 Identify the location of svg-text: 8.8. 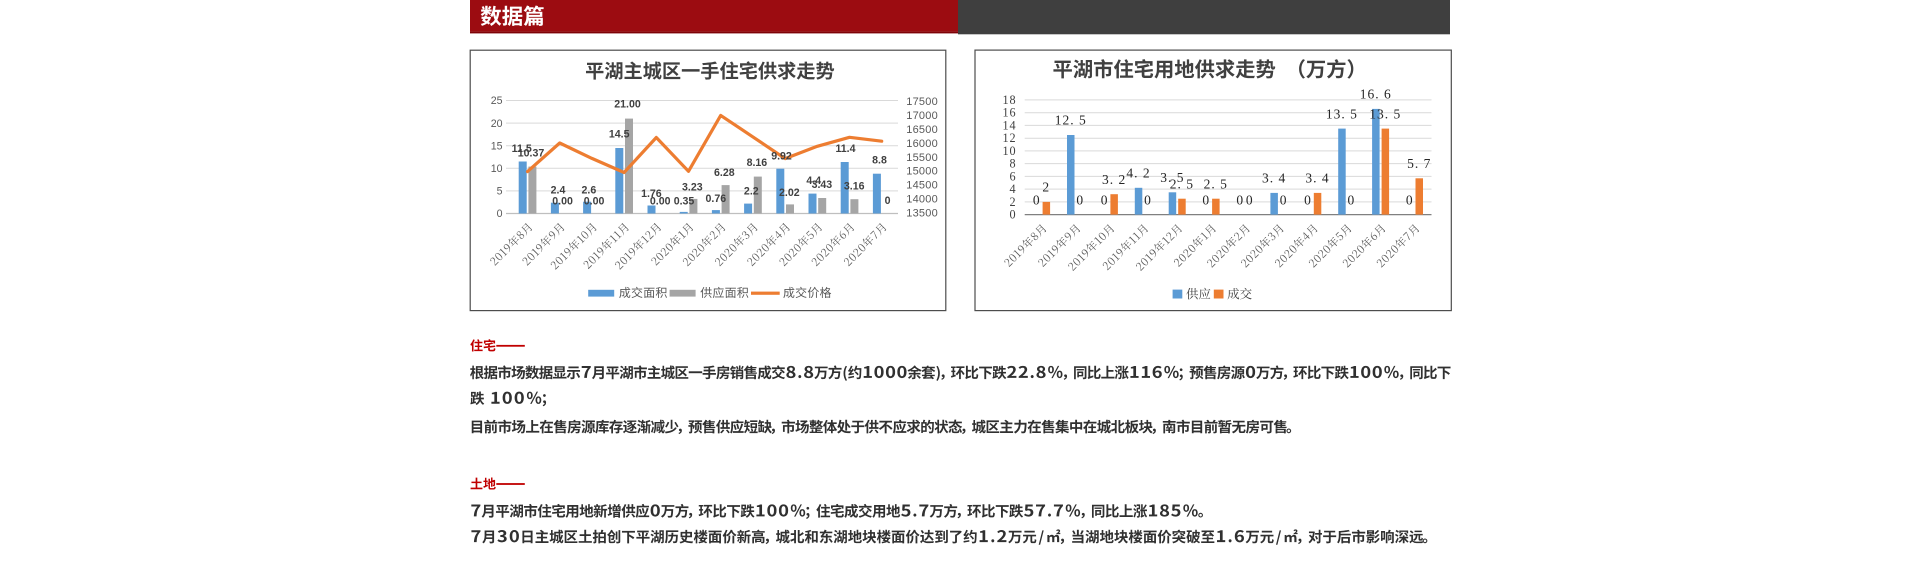
(879, 161).